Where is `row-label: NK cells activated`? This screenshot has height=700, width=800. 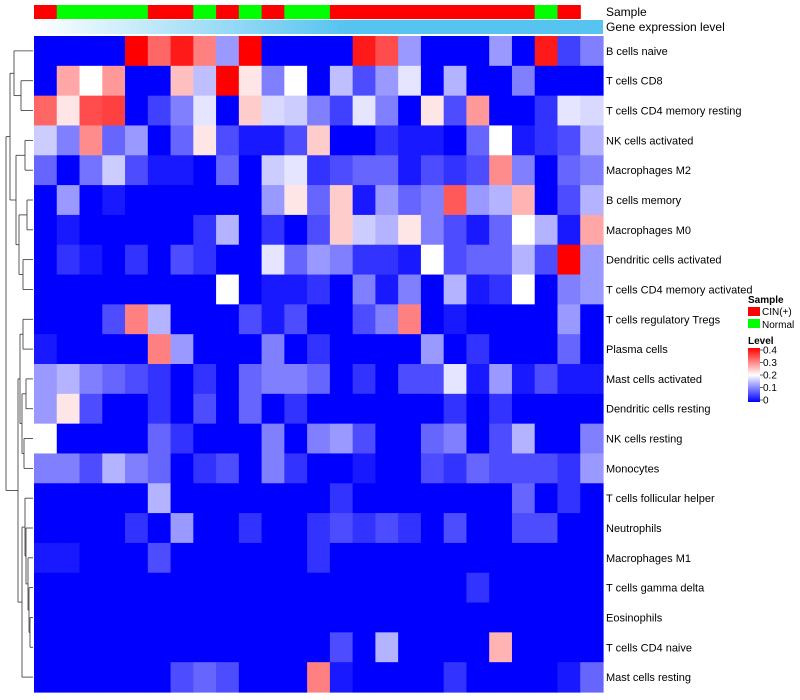 row-label: NK cells activated is located at coordinates (649, 141).